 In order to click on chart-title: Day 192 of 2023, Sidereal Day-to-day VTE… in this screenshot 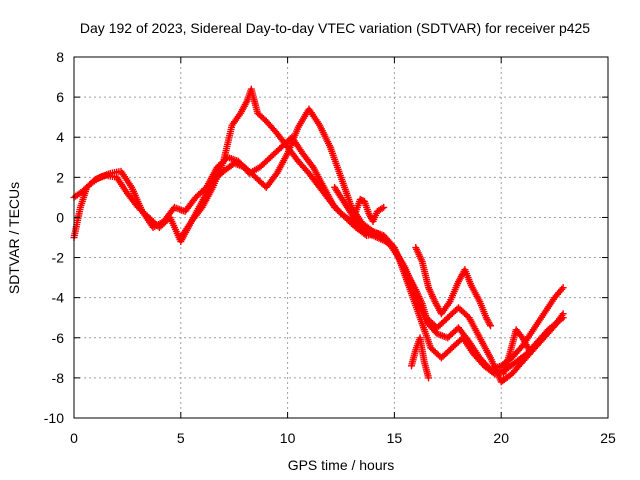, I will do `click(335, 28)`.